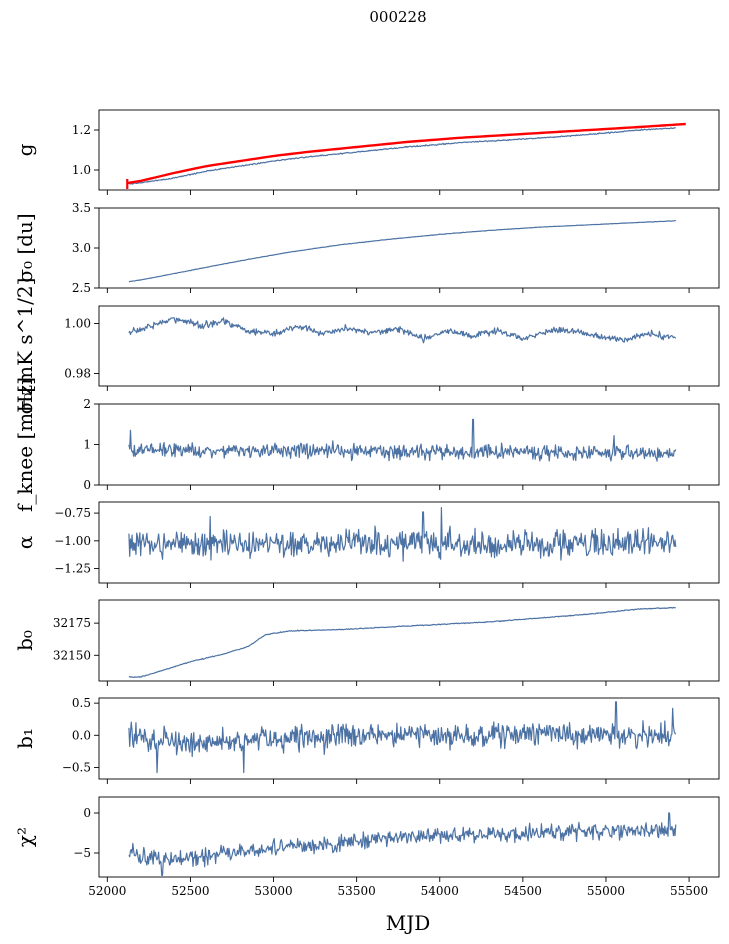  What do you see at coordinates (402, 534) in the screenshot?
I see `series-line-alpha` at bounding box center [402, 534].